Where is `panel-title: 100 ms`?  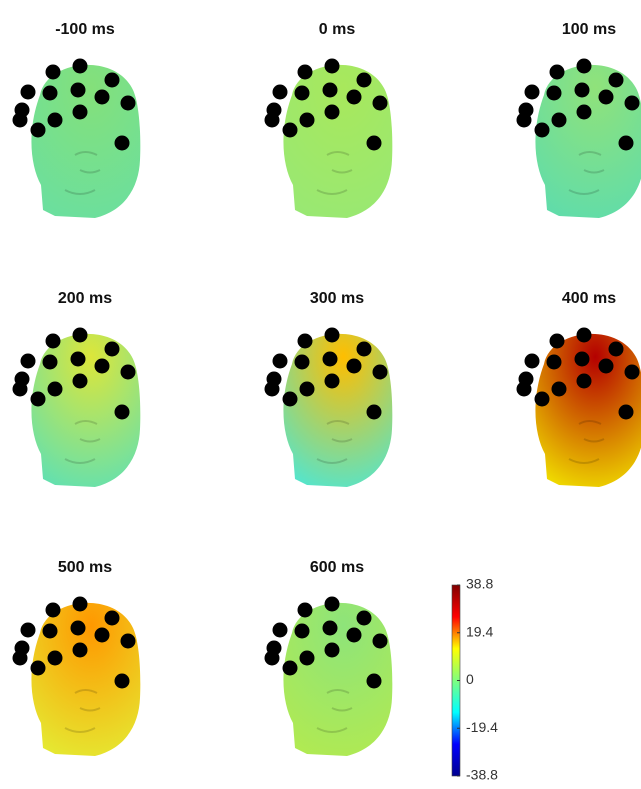
panel-title: 100 ms is located at coordinates (589, 29).